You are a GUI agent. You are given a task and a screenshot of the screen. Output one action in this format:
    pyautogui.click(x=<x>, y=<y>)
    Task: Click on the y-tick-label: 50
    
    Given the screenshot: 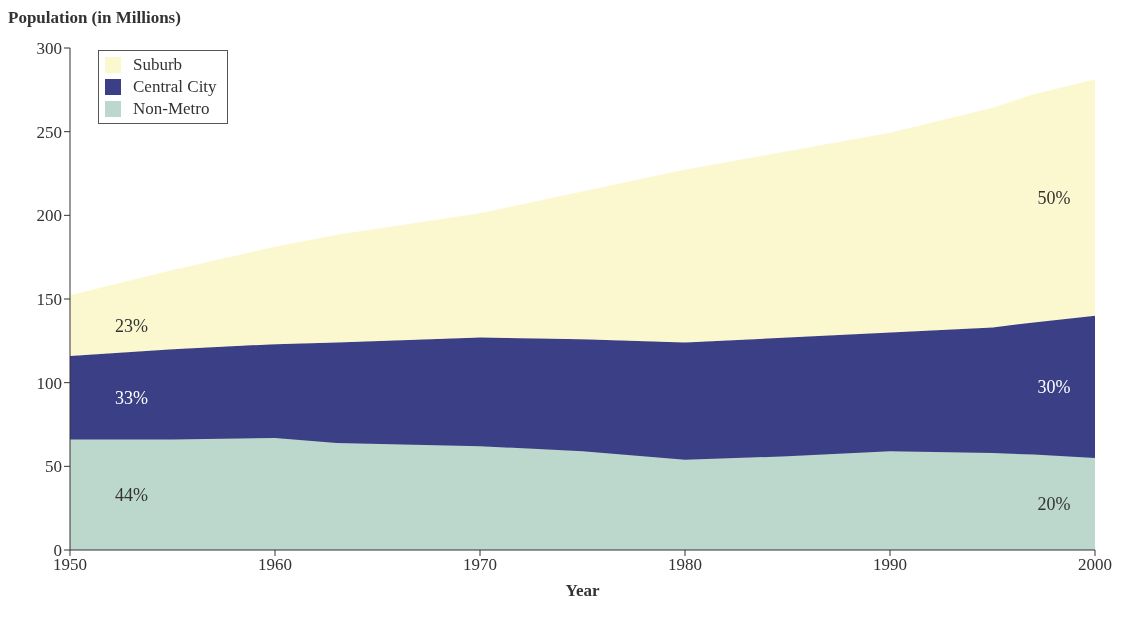 What is the action you would take?
    pyautogui.click(x=53, y=467)
    